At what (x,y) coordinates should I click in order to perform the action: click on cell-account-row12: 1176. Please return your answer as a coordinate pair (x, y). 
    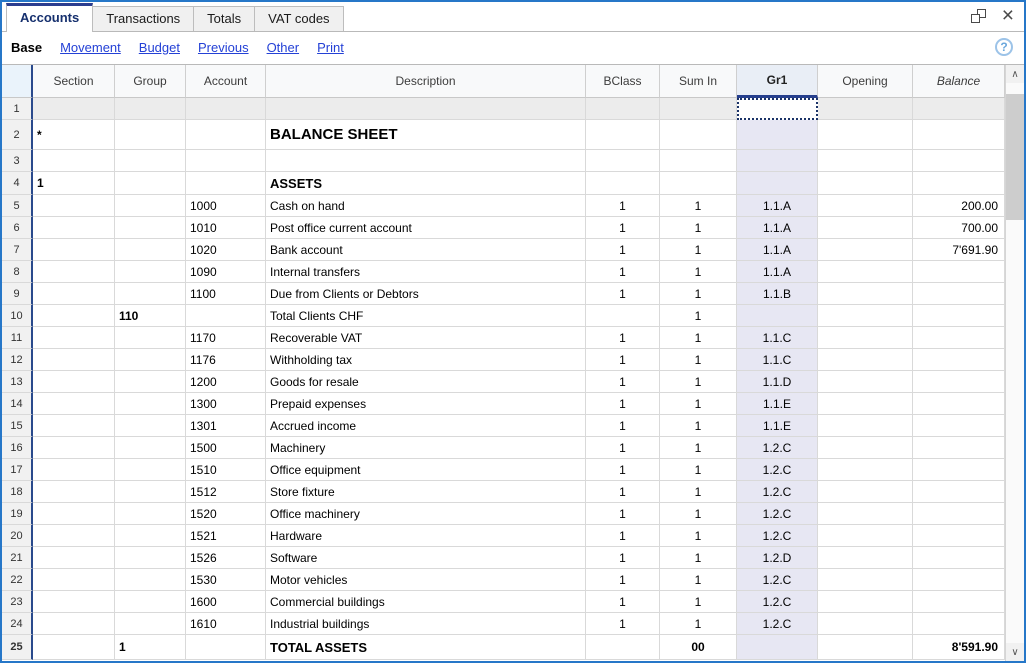
    Looking at the image, I should click on (226, 360).